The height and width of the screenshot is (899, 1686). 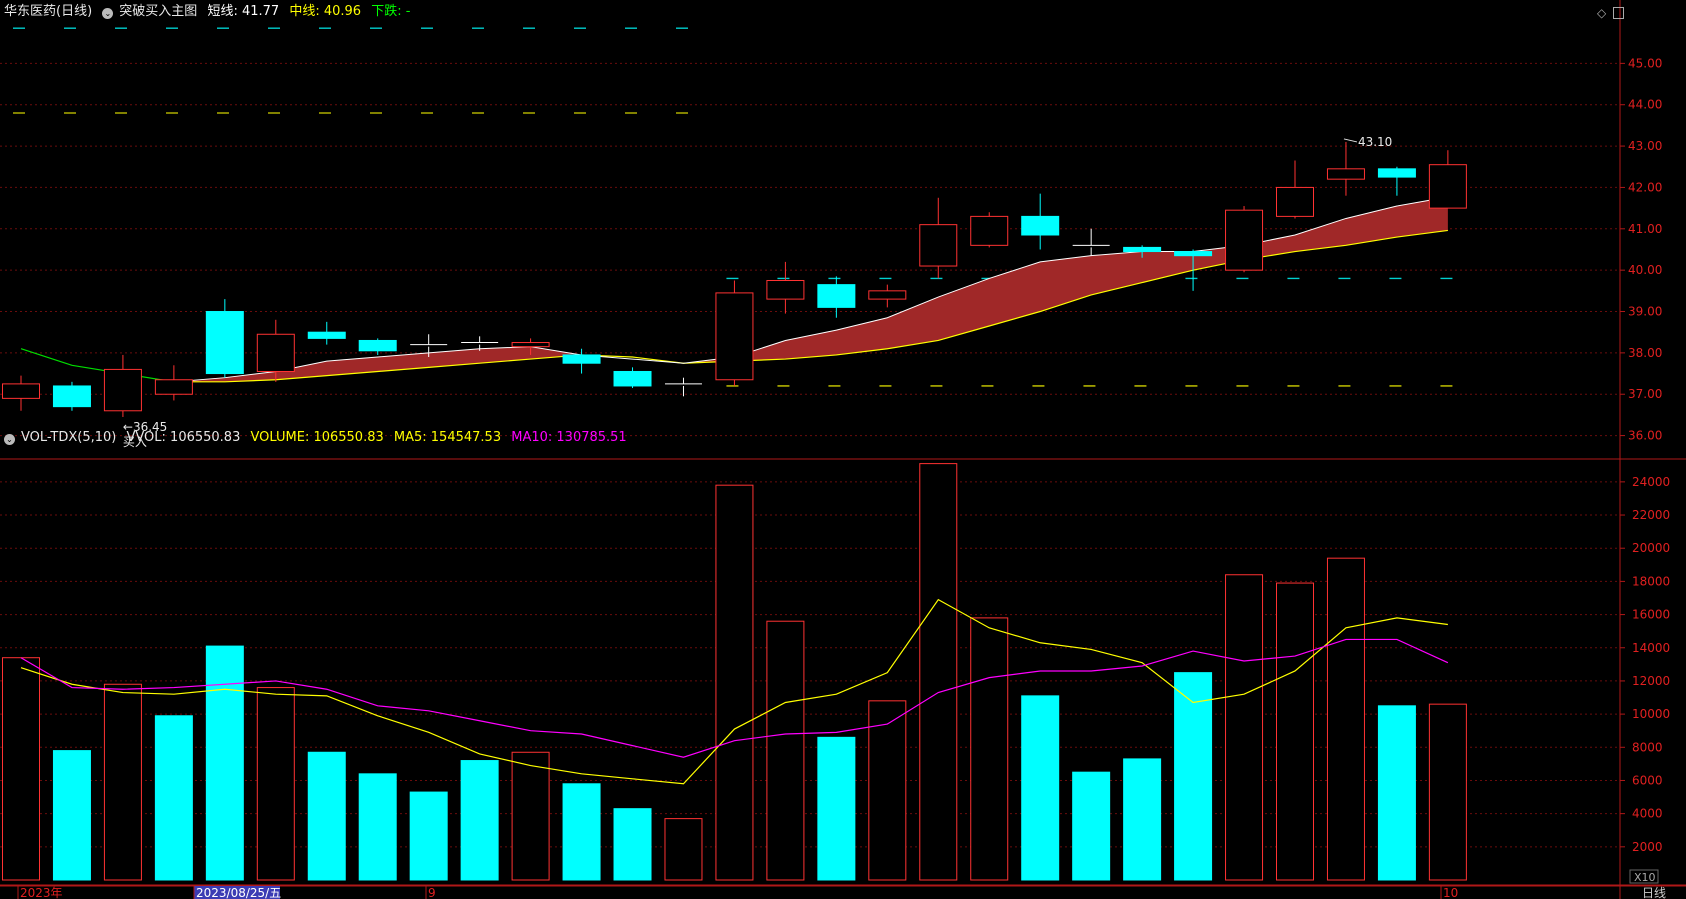 I want to click on volume-tick-label: 12000, so click(x=1651, y=681).